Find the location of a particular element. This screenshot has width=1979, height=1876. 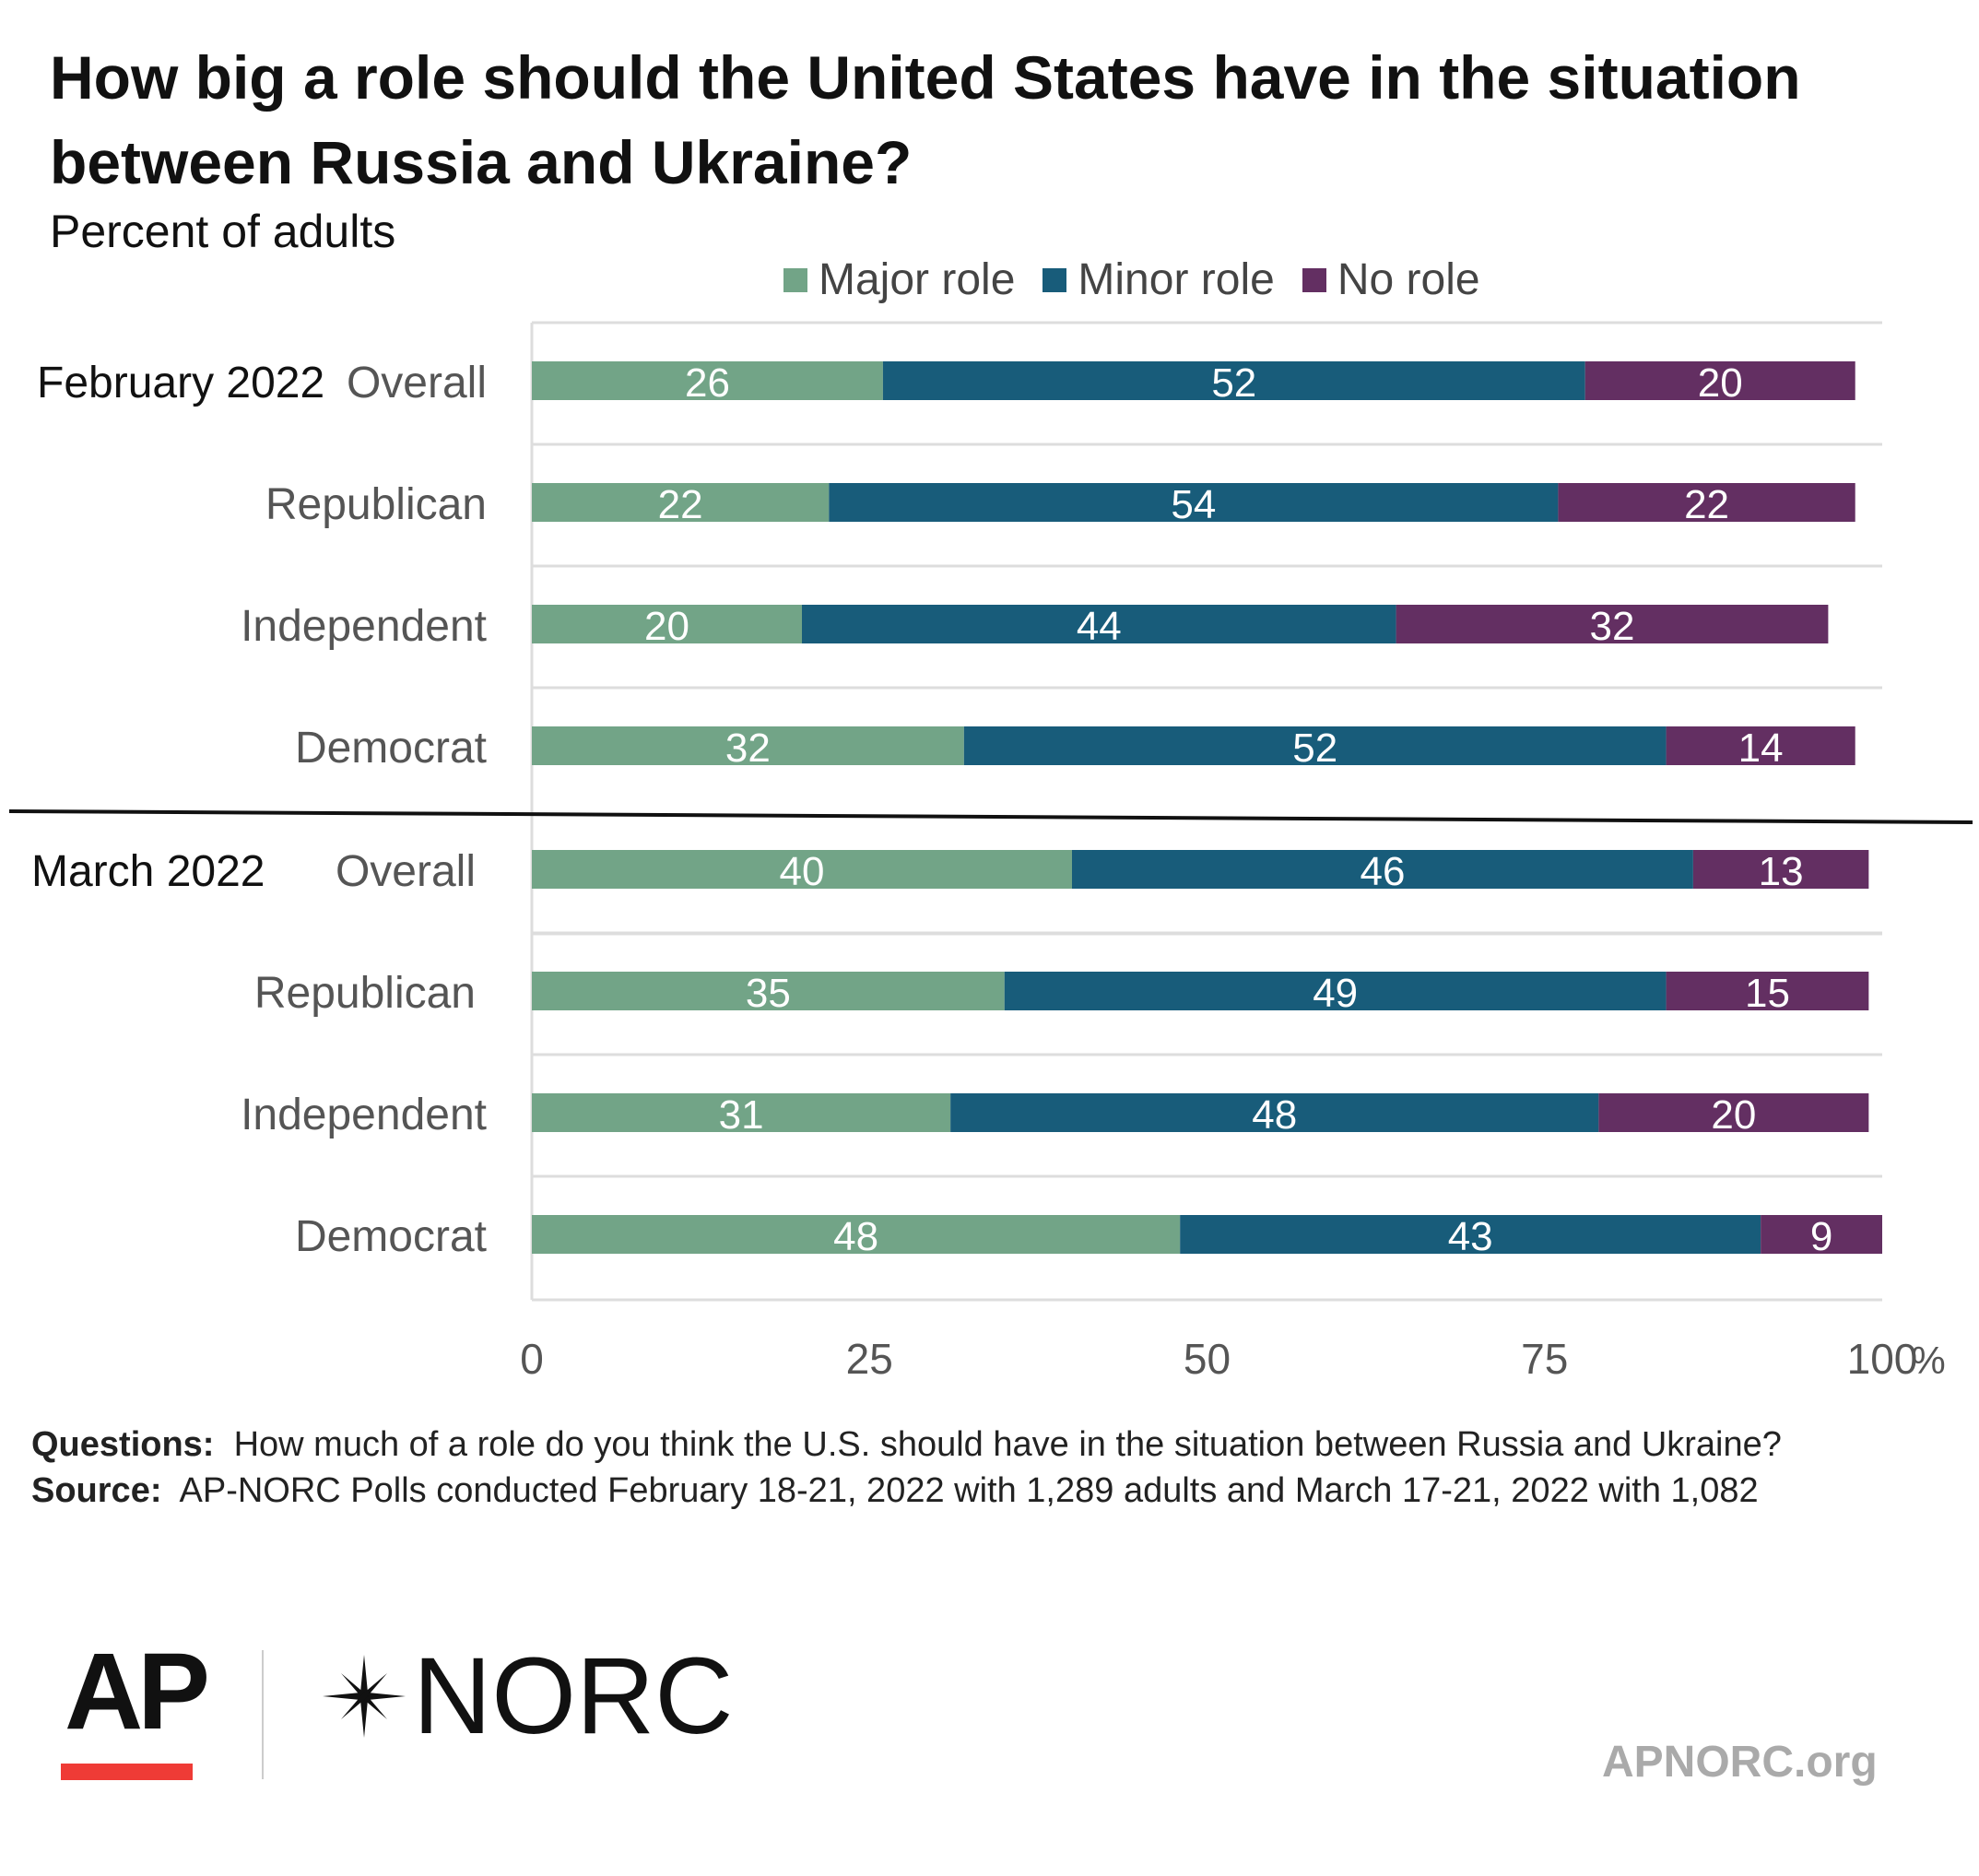

group-divider is located at coordinates (990, 817).